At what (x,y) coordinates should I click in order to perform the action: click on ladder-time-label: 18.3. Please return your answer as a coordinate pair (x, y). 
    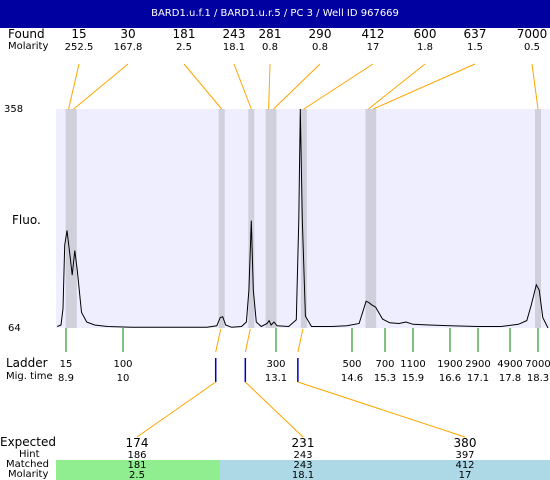
    Looking at the image, I should click on (538, 378).